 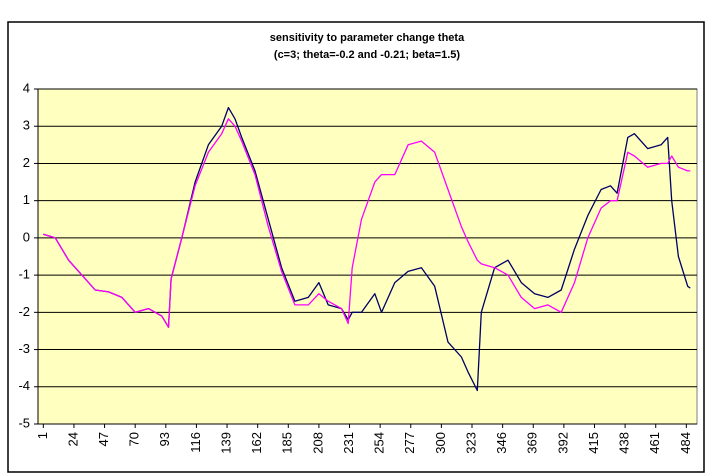 What do you see at coordinates (654, 443) in the screenshot?
I see `x-tick-label: 461` at bounding box center [654, 443].